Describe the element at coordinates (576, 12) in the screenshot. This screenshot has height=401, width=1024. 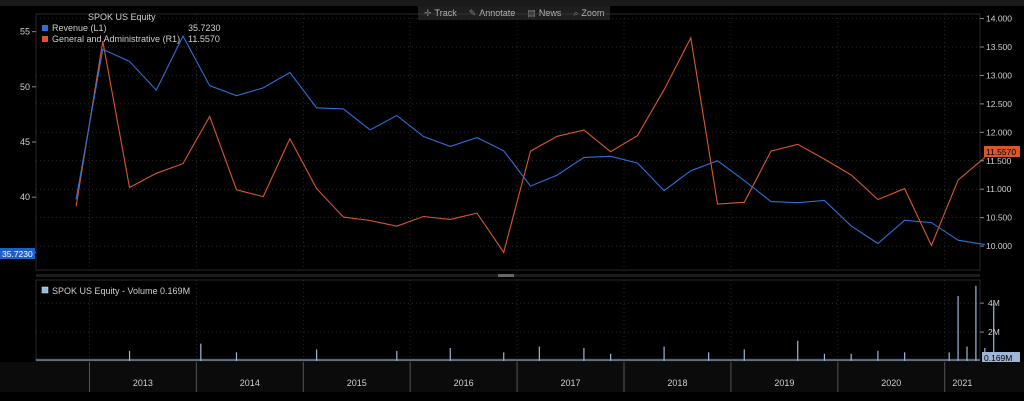
I see `magnifier-icon: ⌕` at that location.